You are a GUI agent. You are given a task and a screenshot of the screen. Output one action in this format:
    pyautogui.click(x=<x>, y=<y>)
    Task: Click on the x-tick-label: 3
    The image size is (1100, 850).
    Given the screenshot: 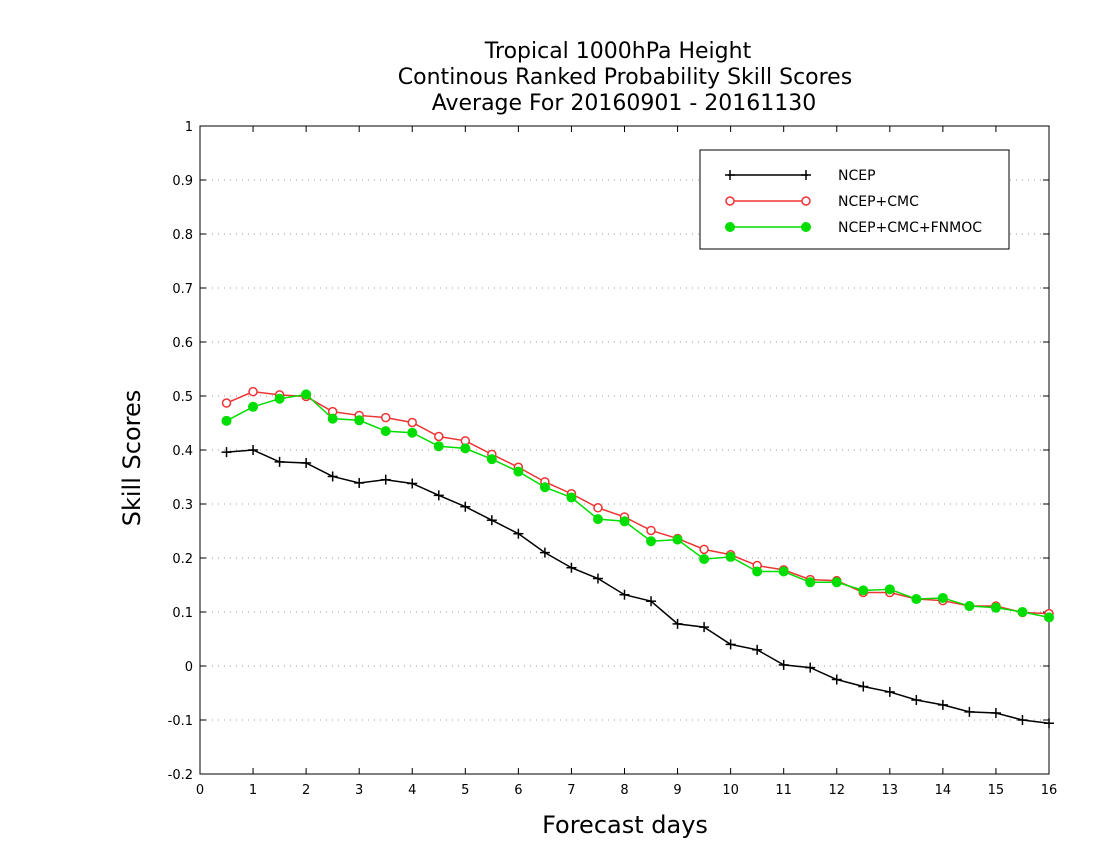 What is the action you would take?
    pyautogui.click(x=359, y=790)
    